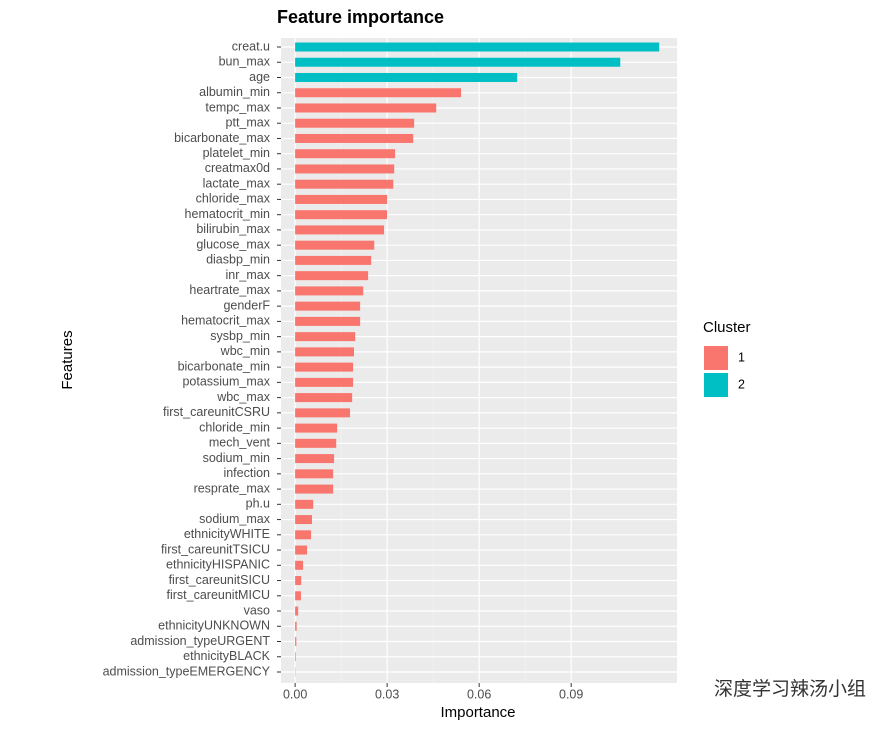 The image size is (894, 730). What do you see at coordinates (200, 641) in the screenshot?
I see `y-tick-label: admission_typeURGENT` at bounding box center [200, 641].